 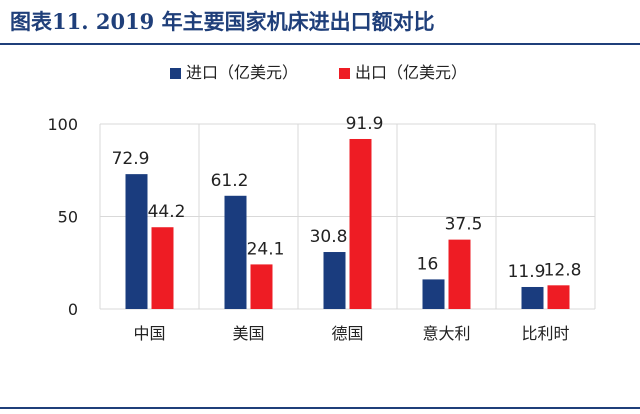 What do you see at coordinates (68, 217) in the screenshot?
I see `y-tick-label: 50` at bounding box center [68, 217].